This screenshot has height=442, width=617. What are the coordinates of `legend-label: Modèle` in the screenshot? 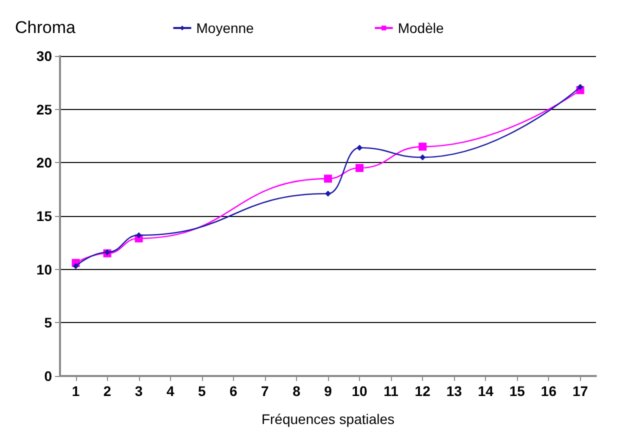 It's located at (421, 28).